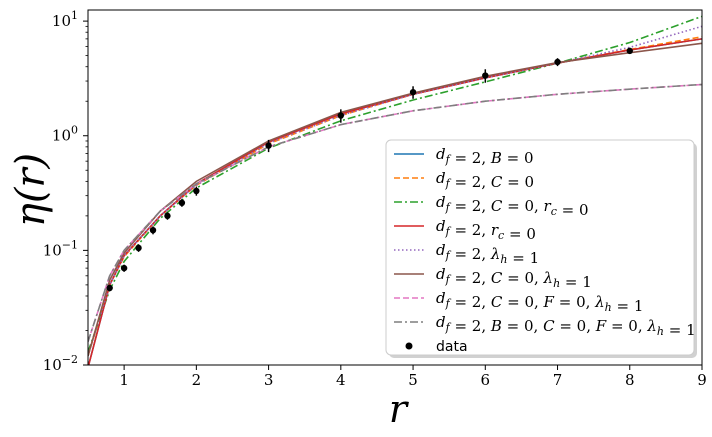 This screenshot has height=437, width=712. What do you see at coordinates (399, 409) in the screenshot?
I see `x-axis-label: r` at bounding box center [399, 409].